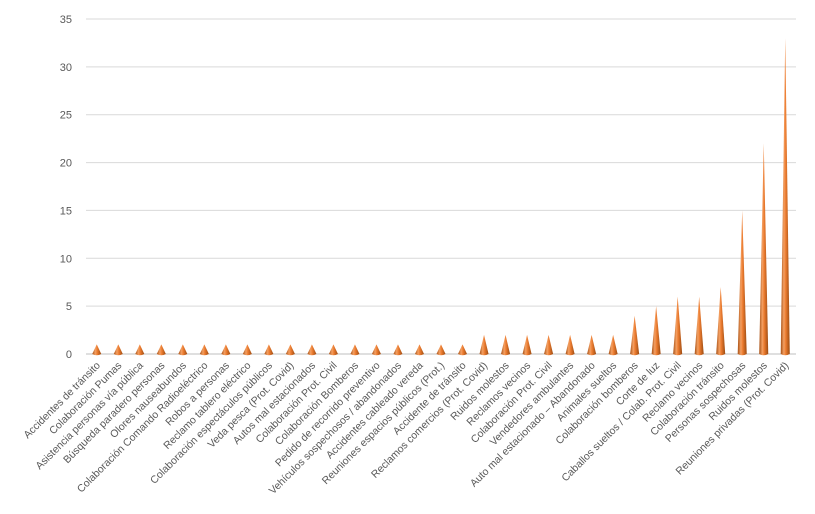 The image size is (815, 514). What do you see at coordinates (66, 116) in the screenshot?
I see `y-tick-label: 25` at bounding box center [66, 116].